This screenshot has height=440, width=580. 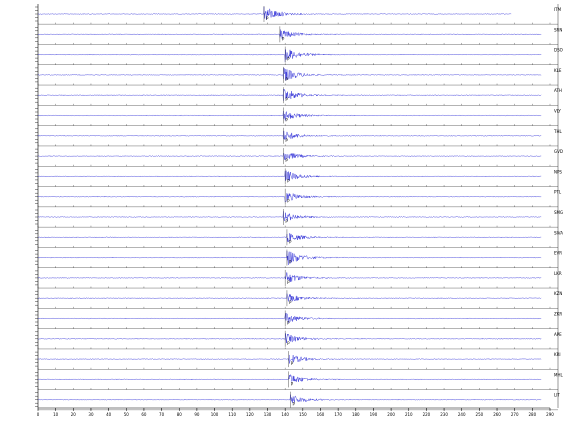 I want to click on x-tick-label: 290, so click(x=550, y=414).